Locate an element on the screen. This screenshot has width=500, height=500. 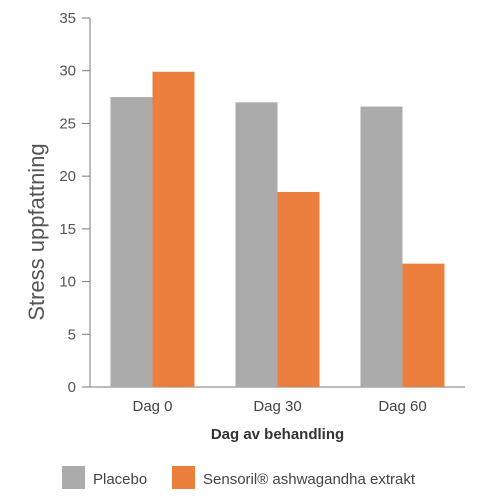
y-tick-label: 5 is located at coordinates (72, 334).